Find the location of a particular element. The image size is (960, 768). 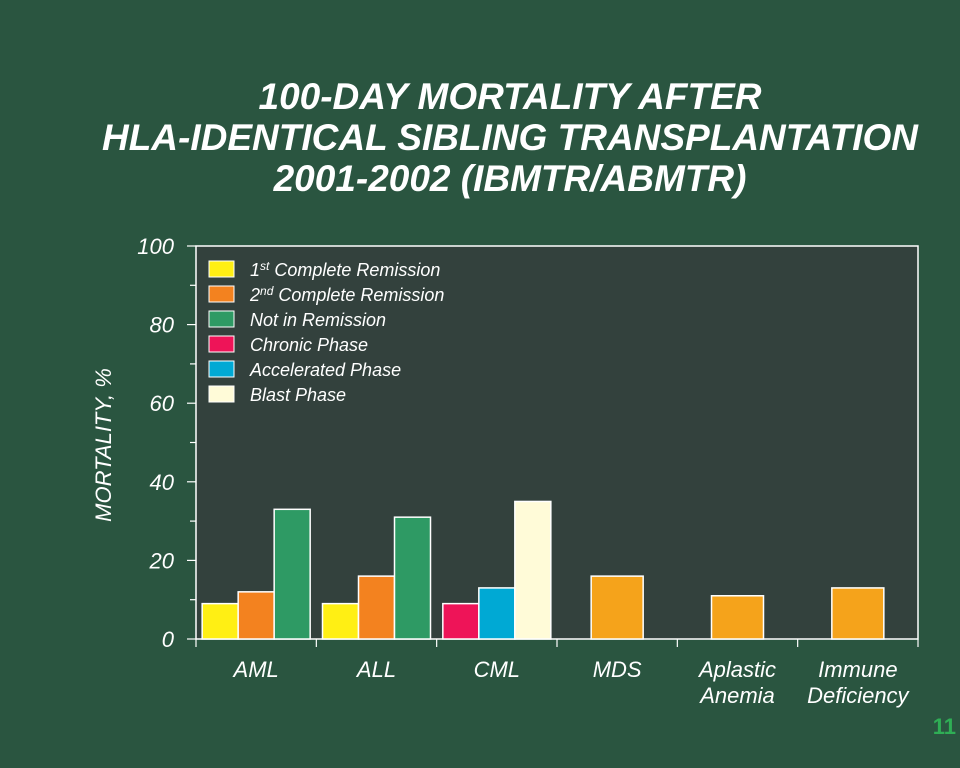

legend-label-cr2: 2nd Complete Remission is located at coordinates (346, 294).